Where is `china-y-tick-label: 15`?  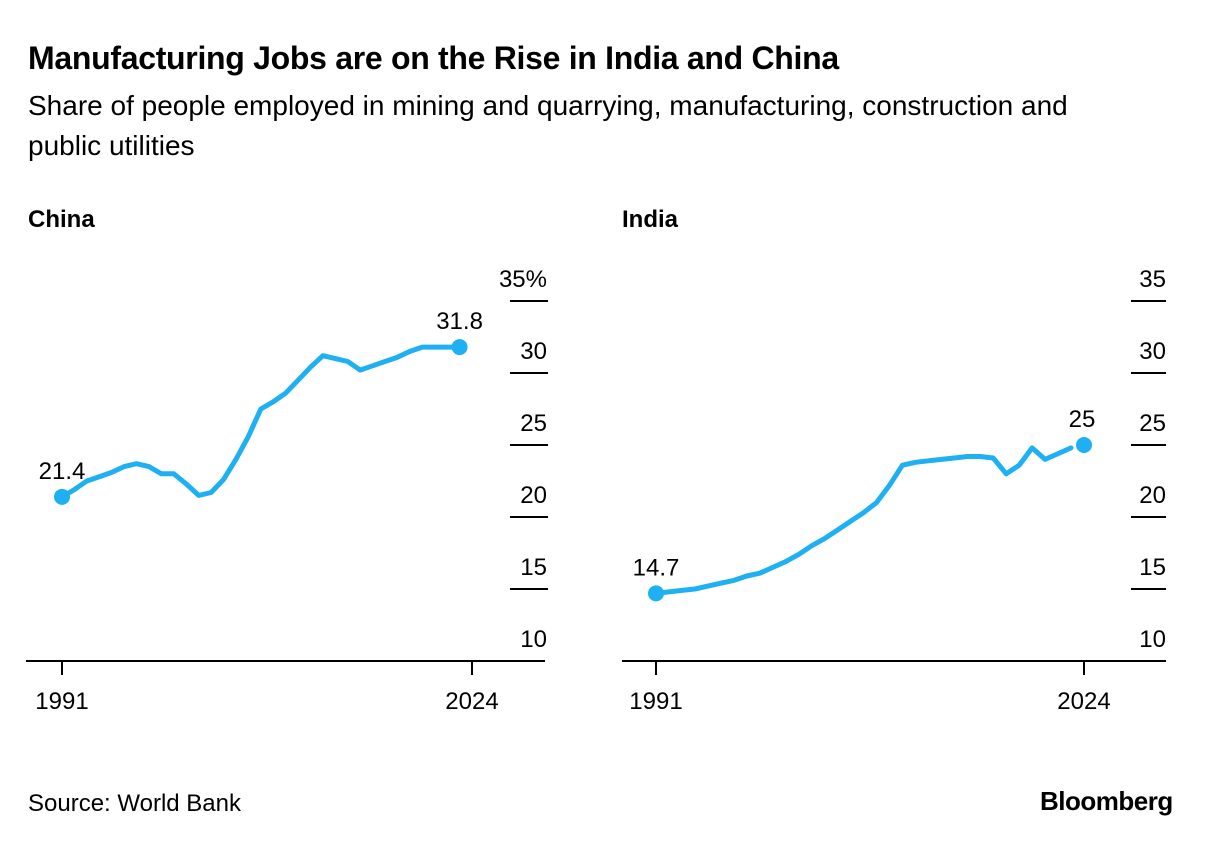 china-y-tick-label: 15 is located at coordinates (533, 567).